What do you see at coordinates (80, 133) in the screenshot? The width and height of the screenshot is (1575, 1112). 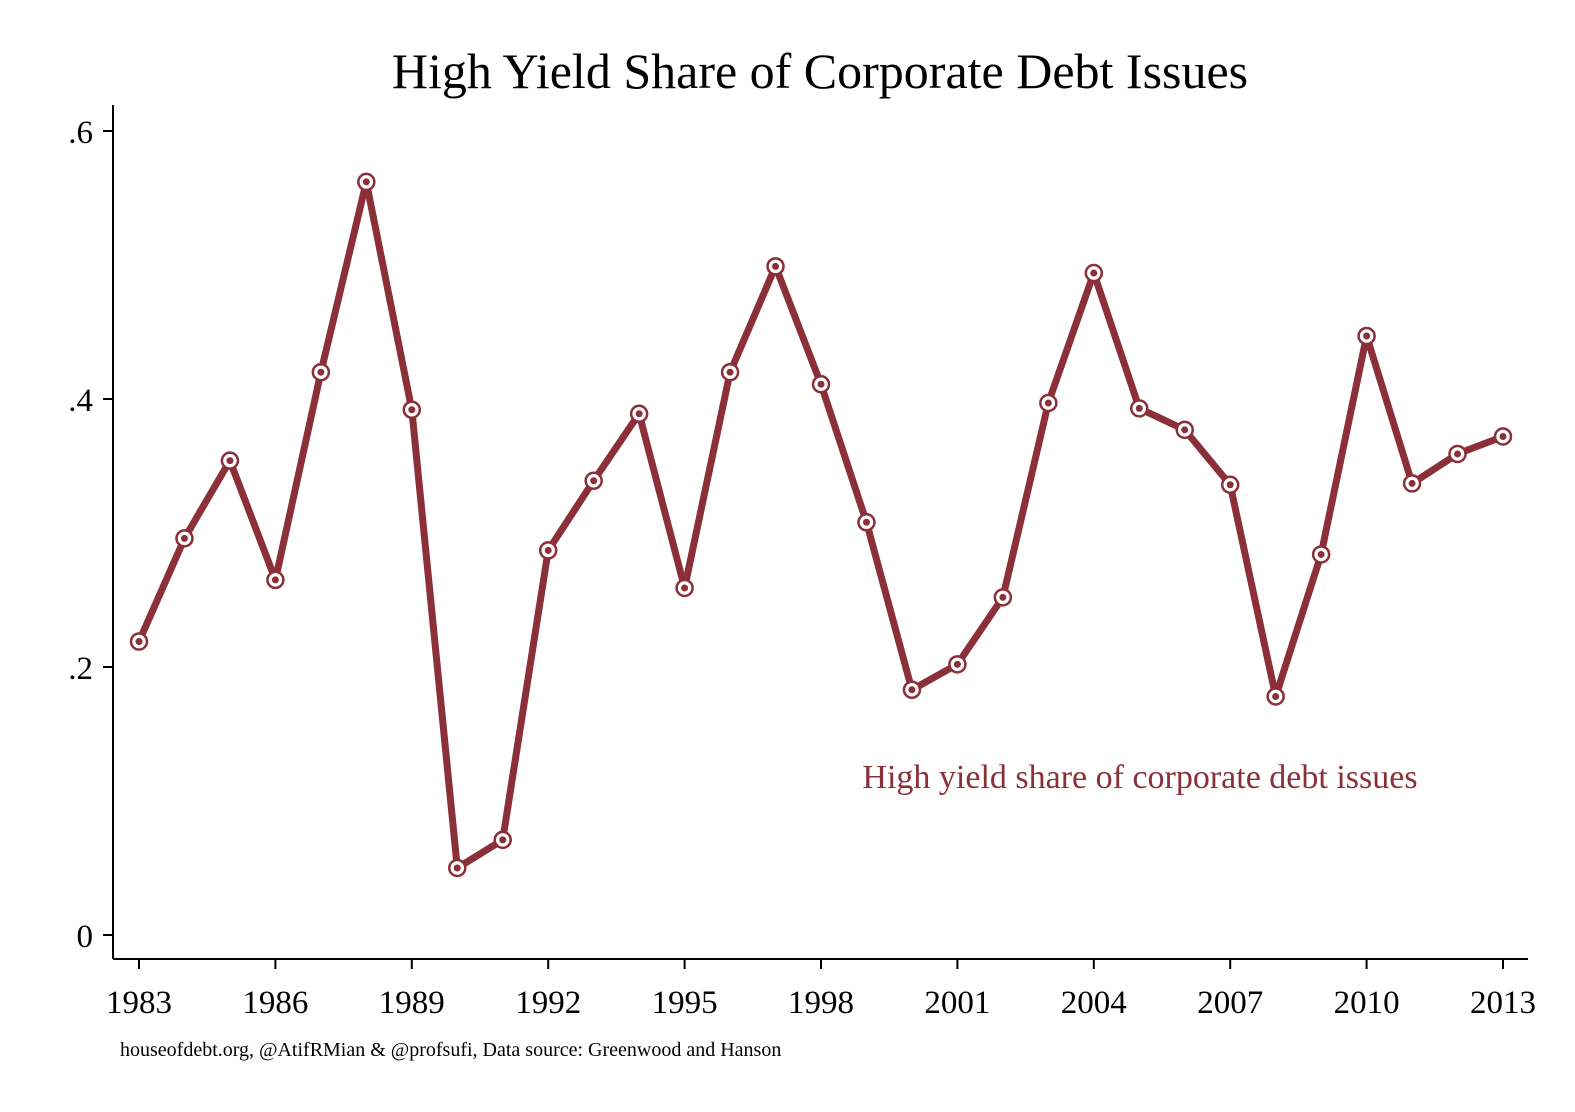 I see `y-tick-label: .6` at bounding box center [80, 133].